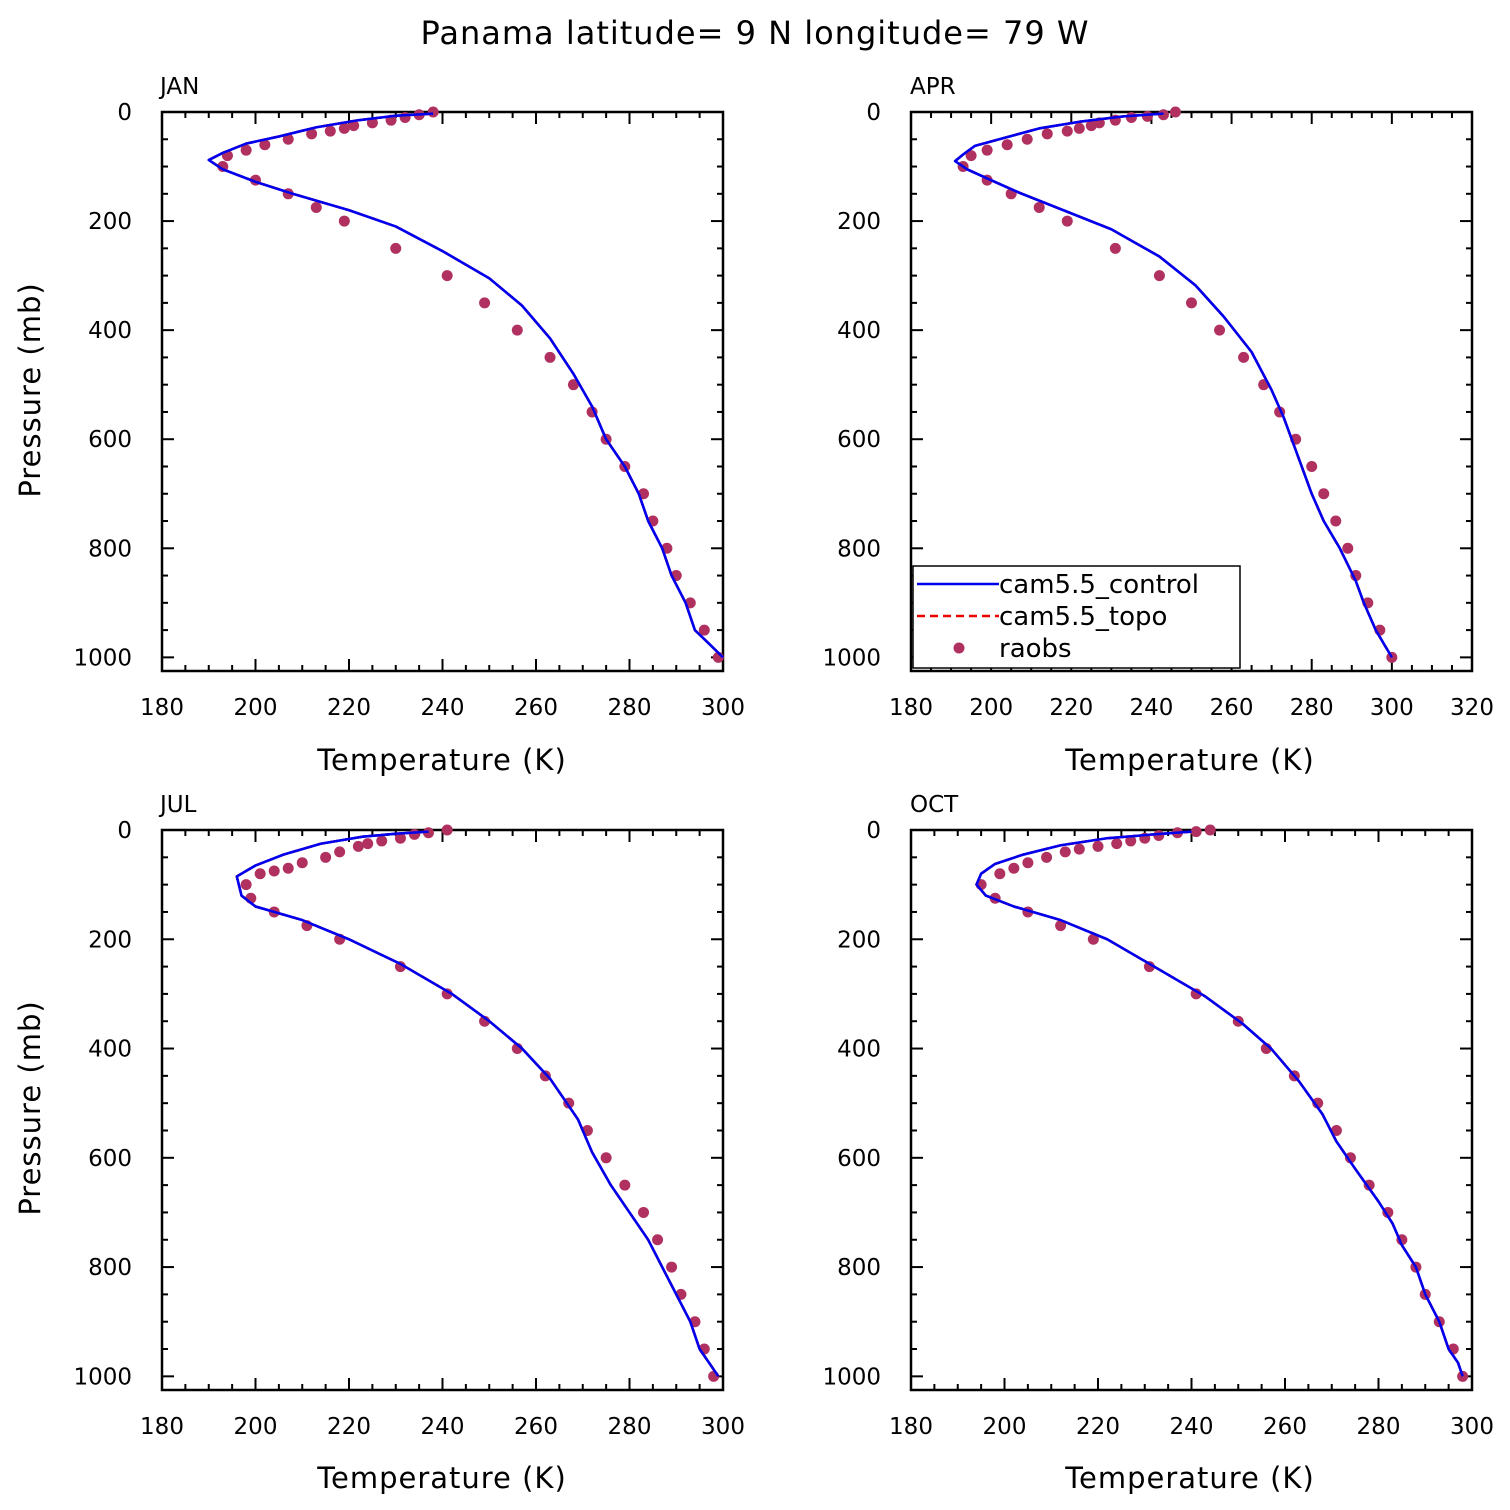  I want to click on legend-label: raobs, so click(1035, 649).